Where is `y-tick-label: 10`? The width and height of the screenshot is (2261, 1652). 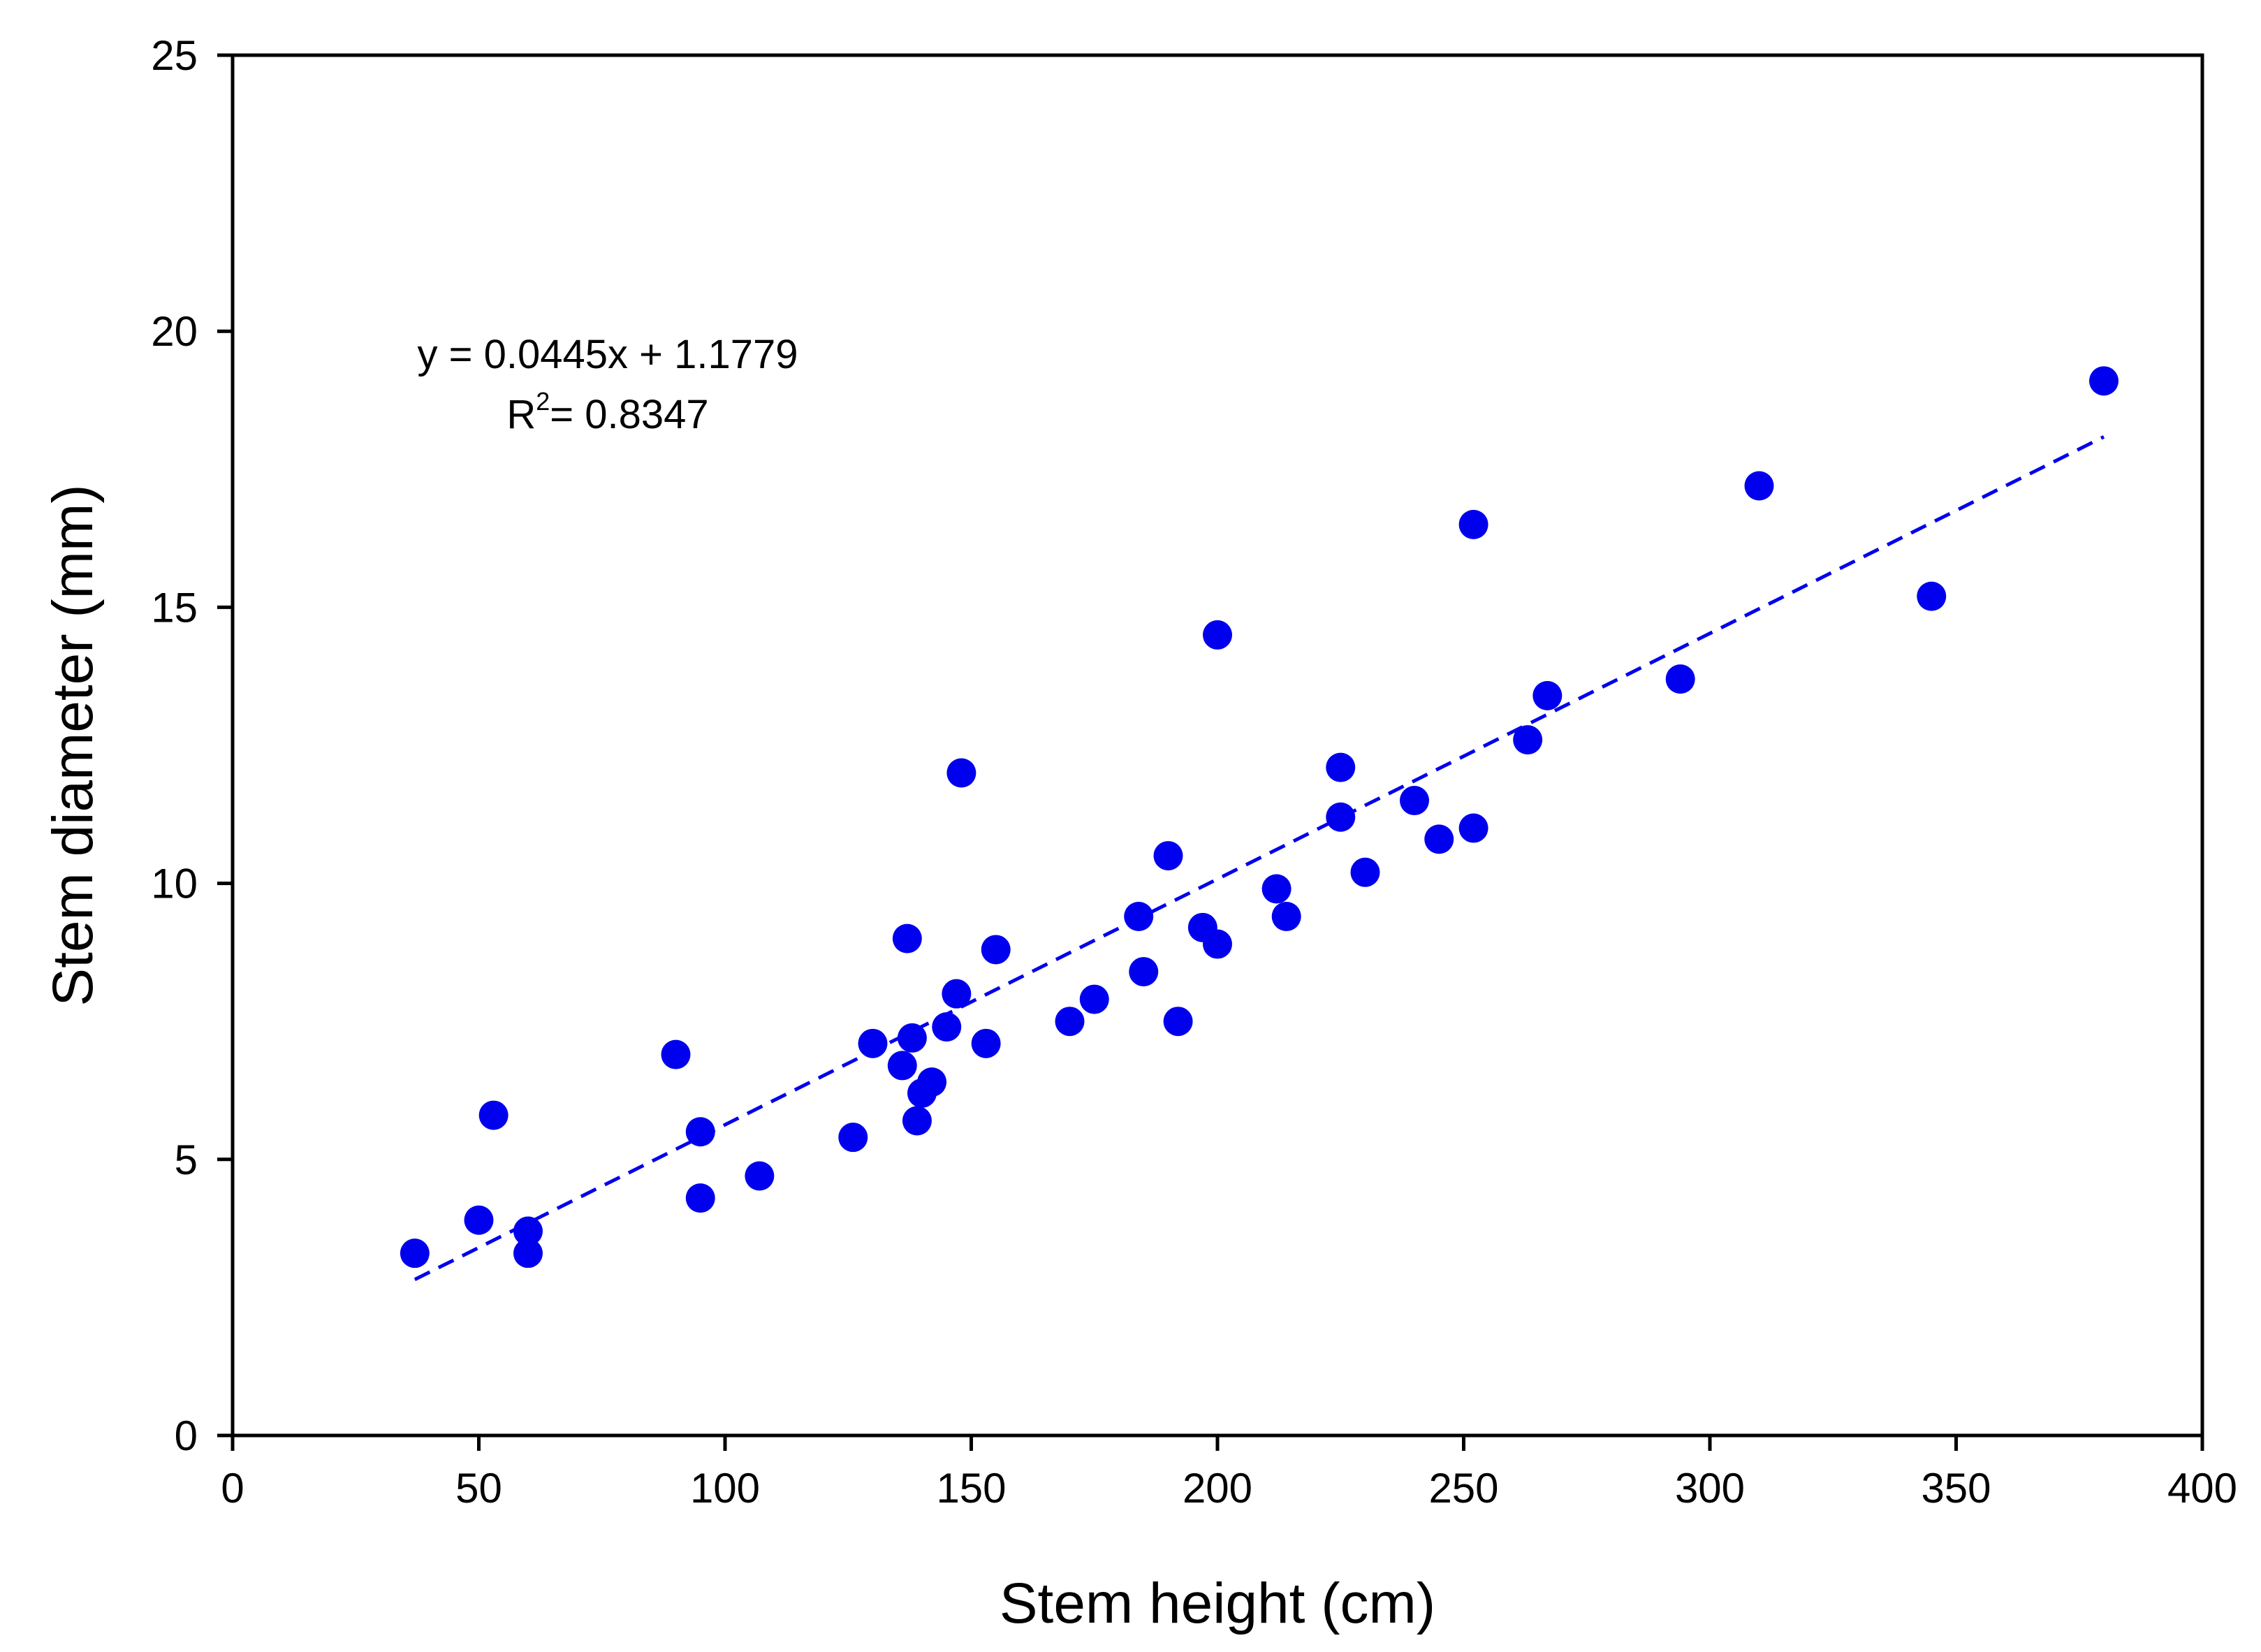
y-tick-label: 10 is located at coordinates (174, 884).